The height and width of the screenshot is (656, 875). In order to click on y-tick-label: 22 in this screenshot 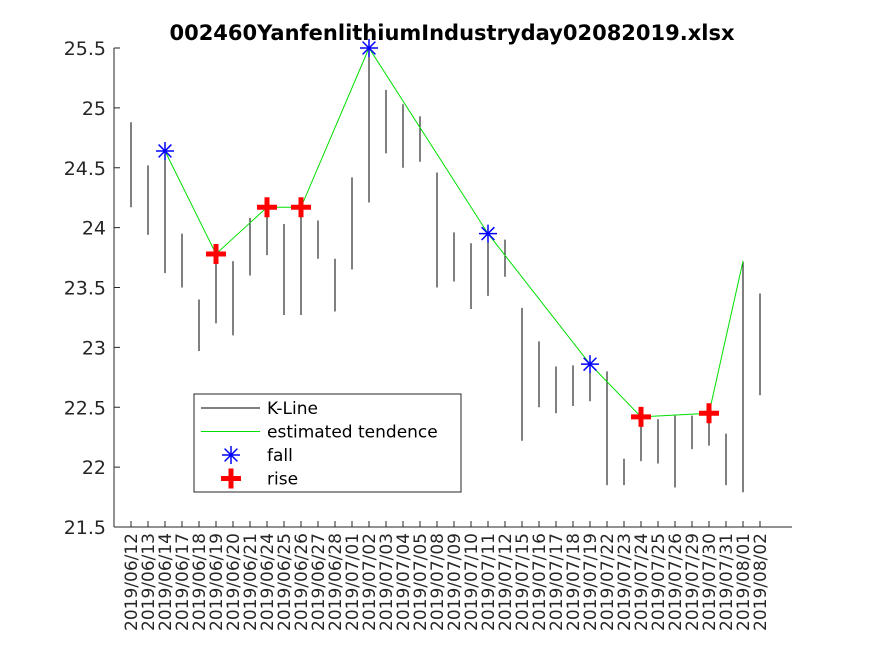, I will do `click(94, 468)`.